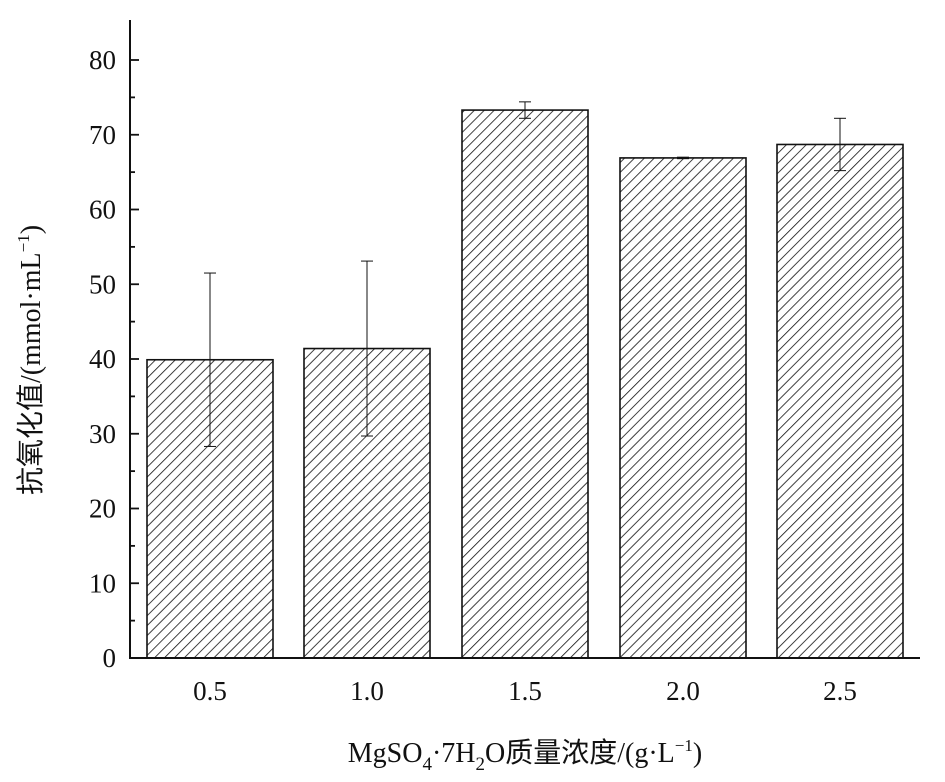 This screenshot has width=945, height=782. I want to click on y-tick-label: 10, so click(102, 583).